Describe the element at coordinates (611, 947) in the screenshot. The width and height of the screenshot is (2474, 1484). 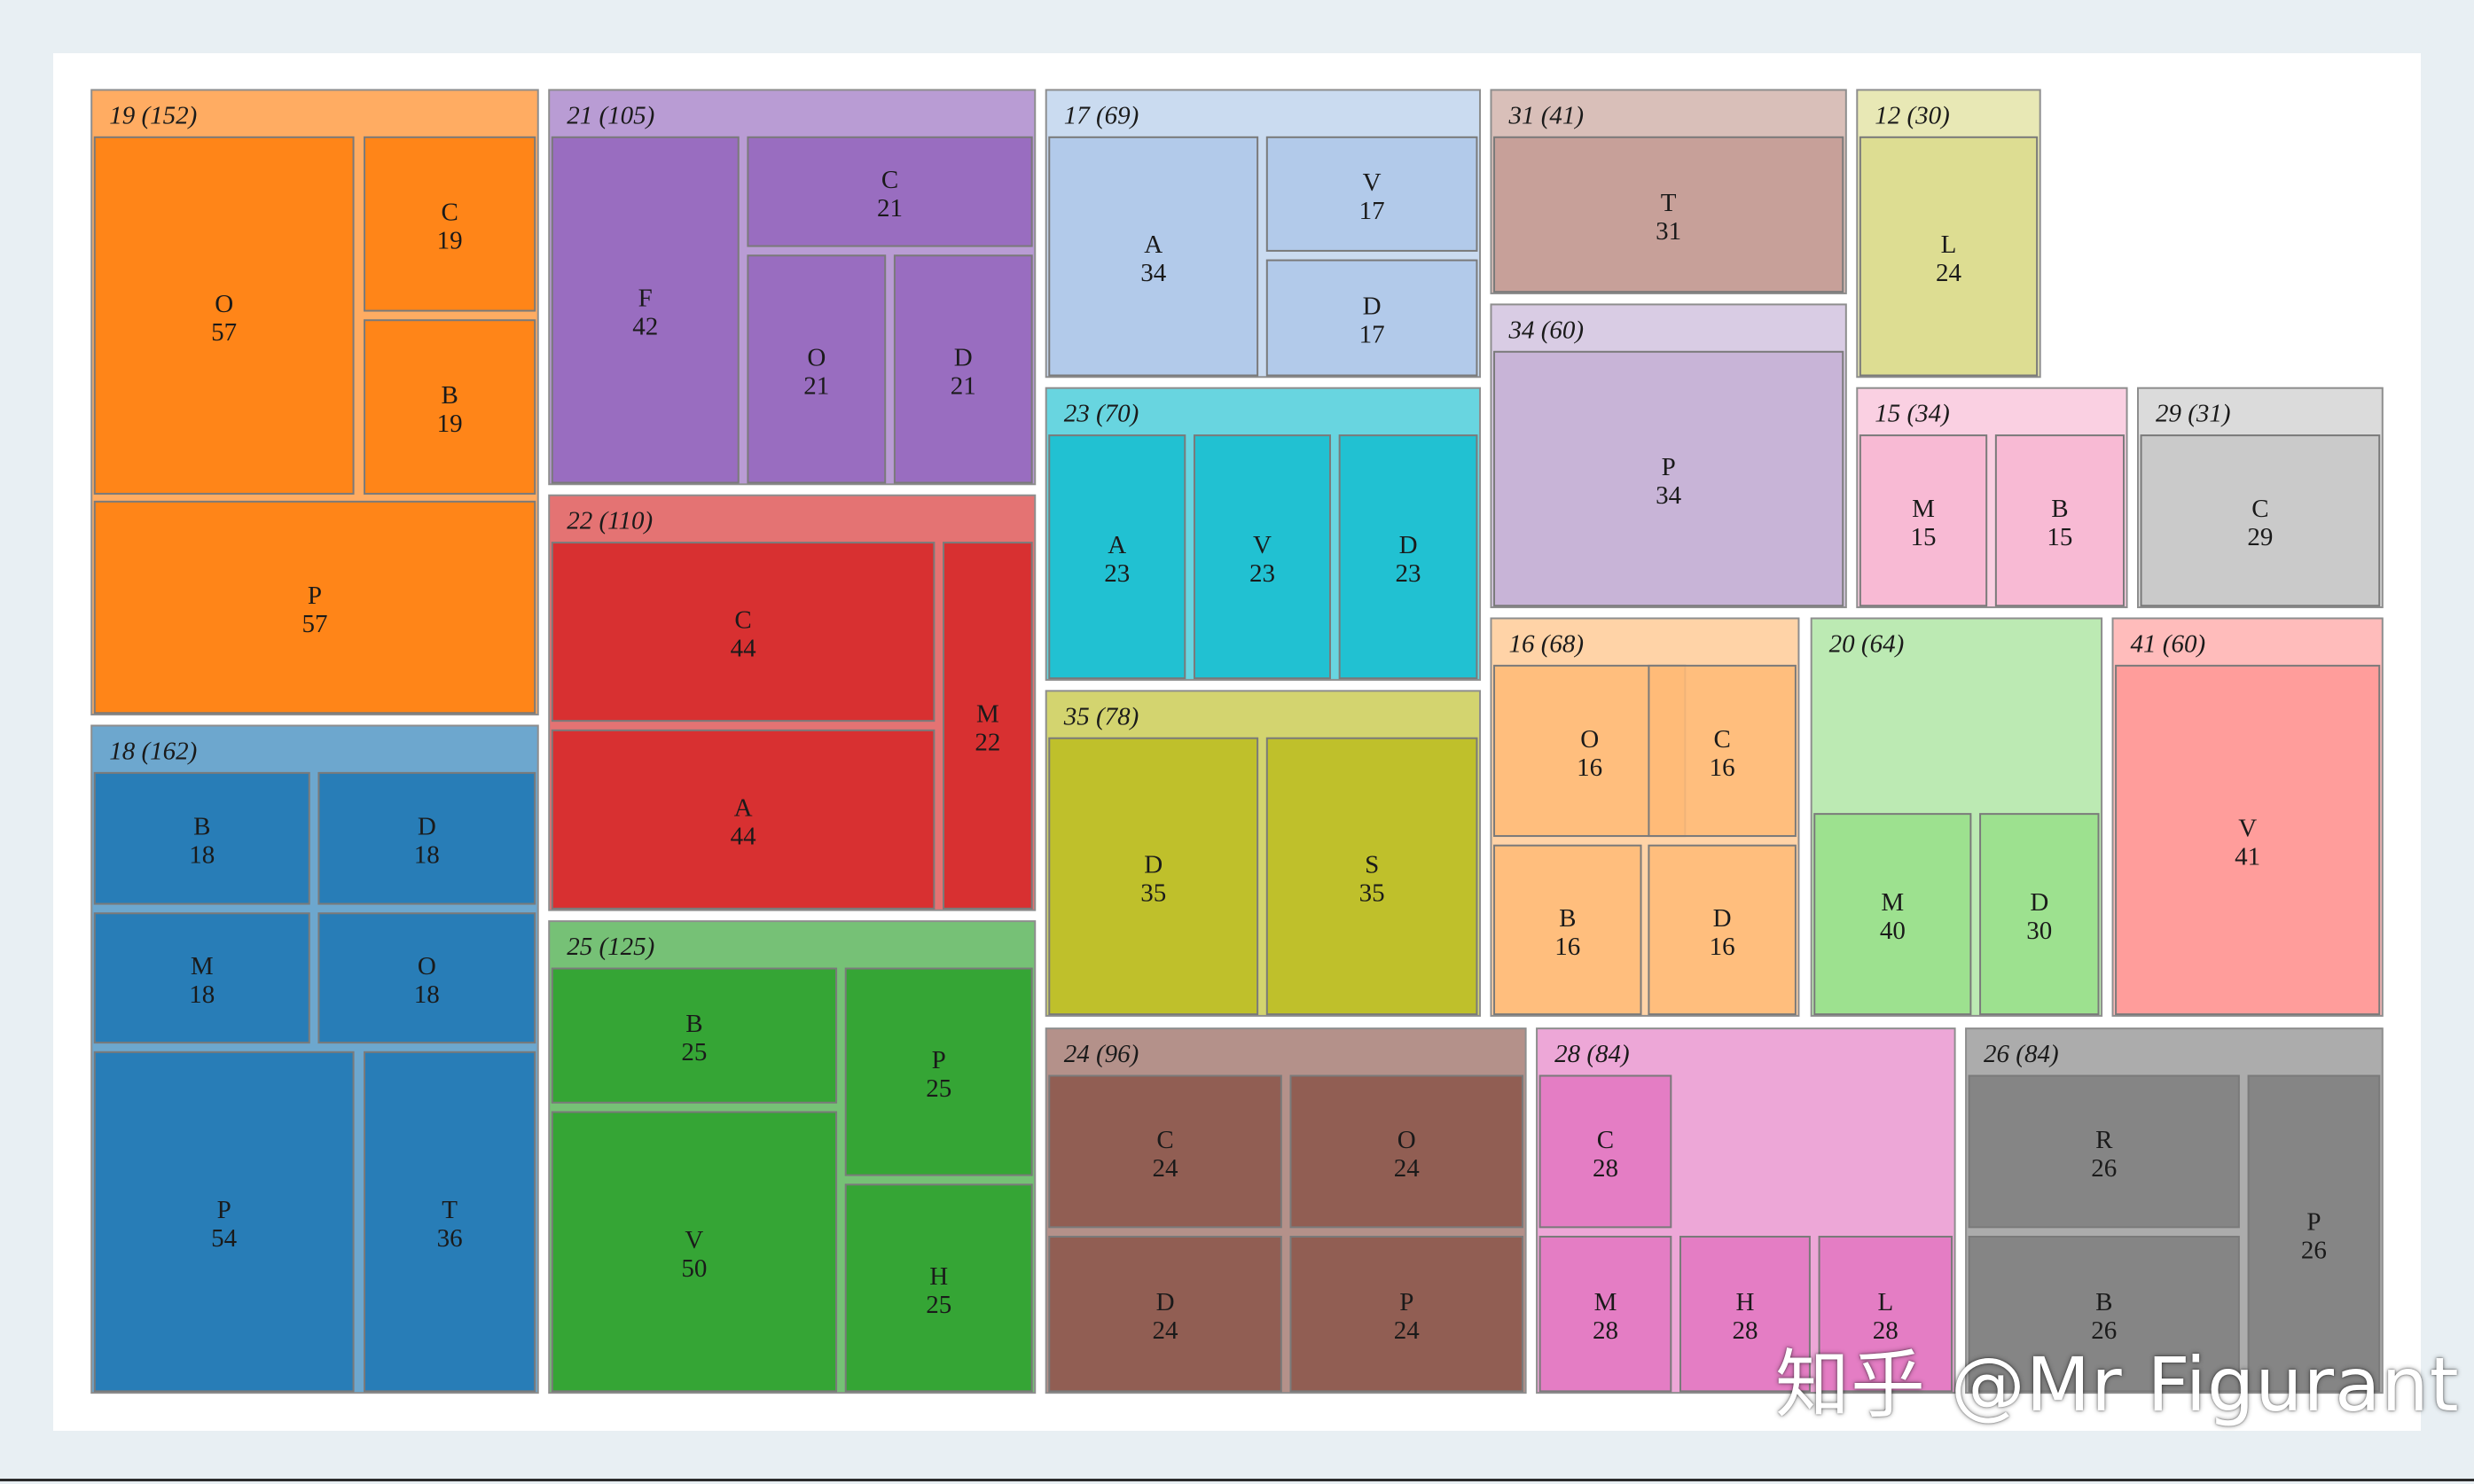
I see `group-label-25: 25 (125)` at that location.